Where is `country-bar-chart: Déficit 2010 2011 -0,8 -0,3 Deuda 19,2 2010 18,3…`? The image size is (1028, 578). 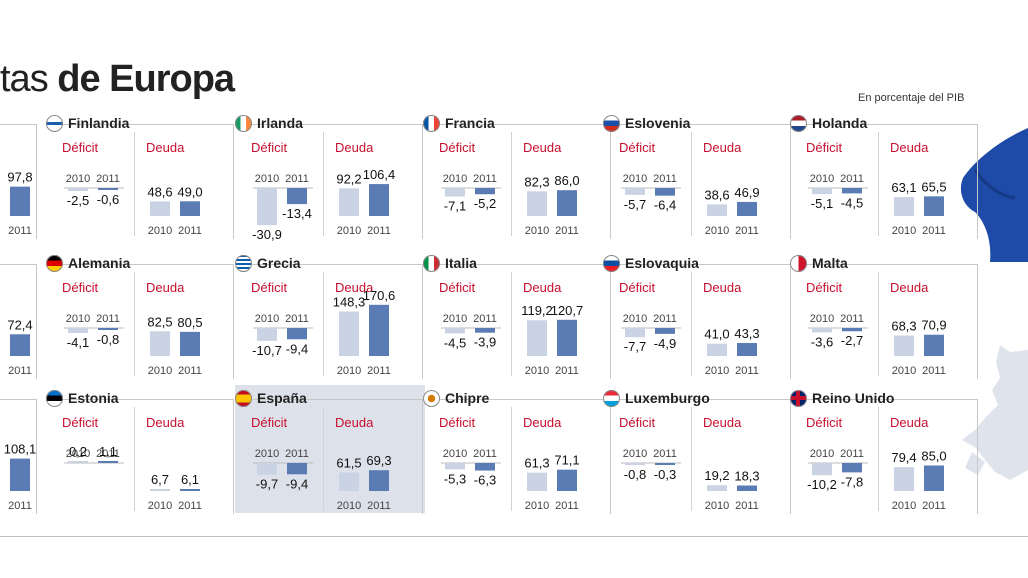
country-bar-chart: Déficit 2010 2011 -0,8 -0,3 Deuda 19,2 2010 18,3… is located at coordinates (689, 463).